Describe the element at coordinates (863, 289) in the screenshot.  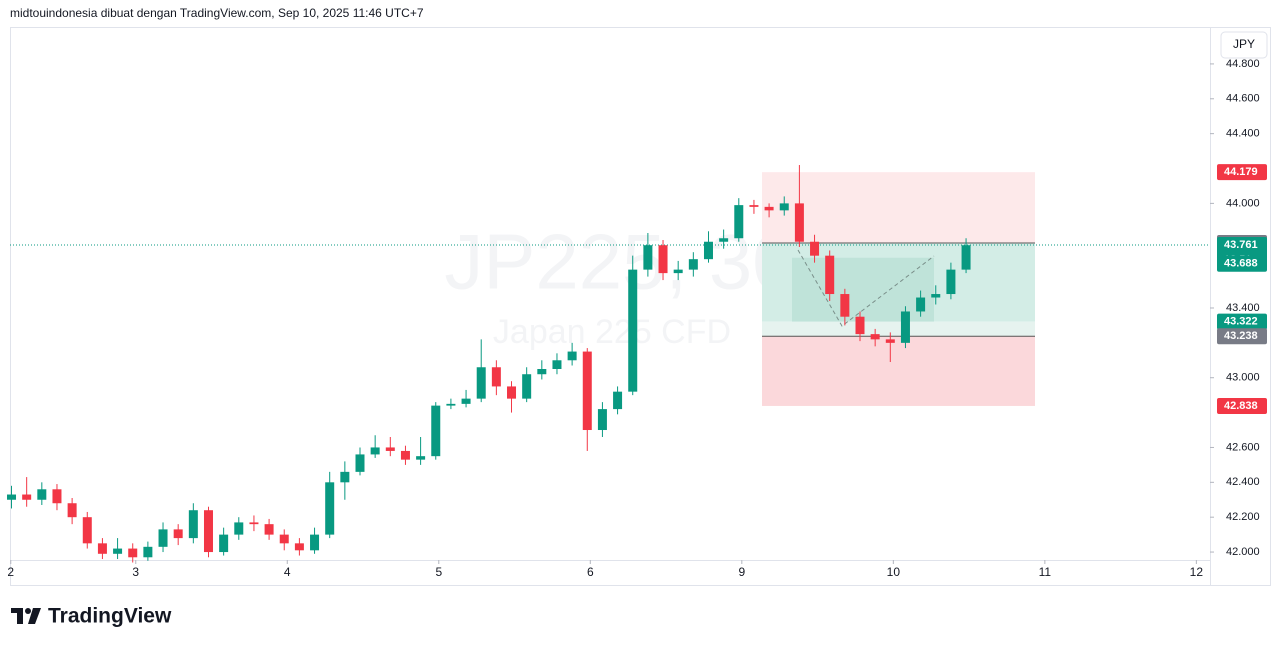
I see `range-box` at that location.